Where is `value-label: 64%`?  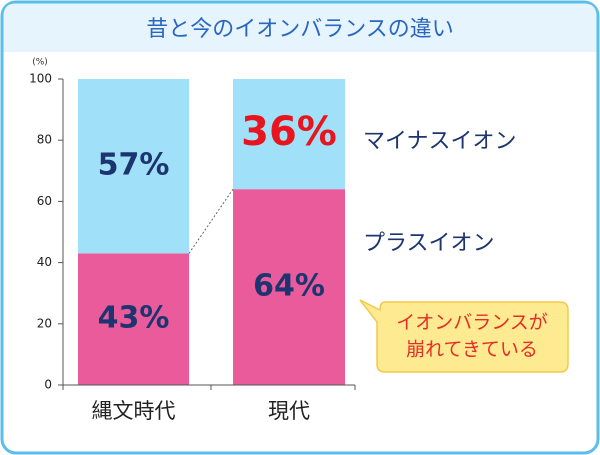
value-label: 64% is located at coordinates (289, 286).